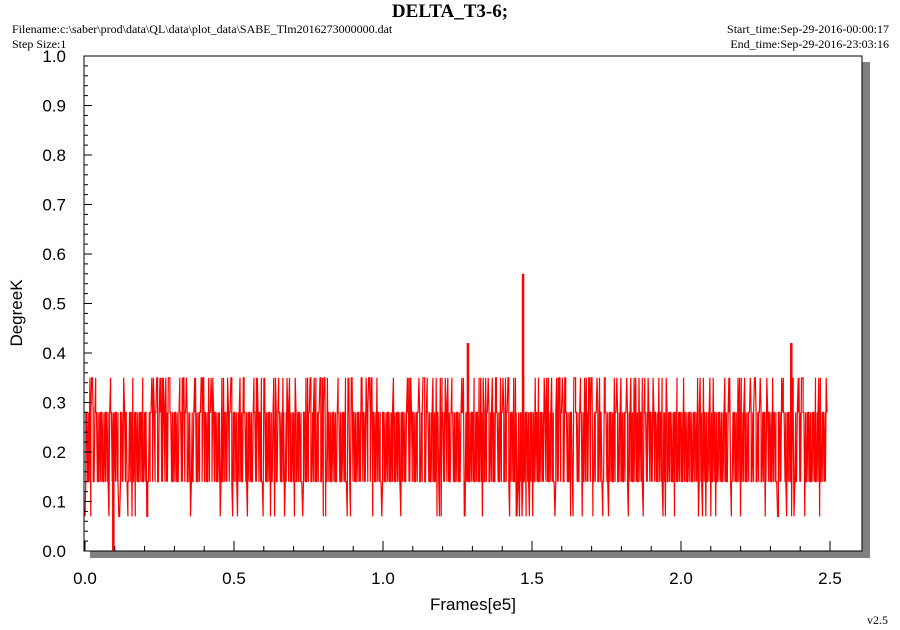  Describe the element at coordinates (54, 155) in the screenshot. I see `y-tick-label: 0.8` at that location.